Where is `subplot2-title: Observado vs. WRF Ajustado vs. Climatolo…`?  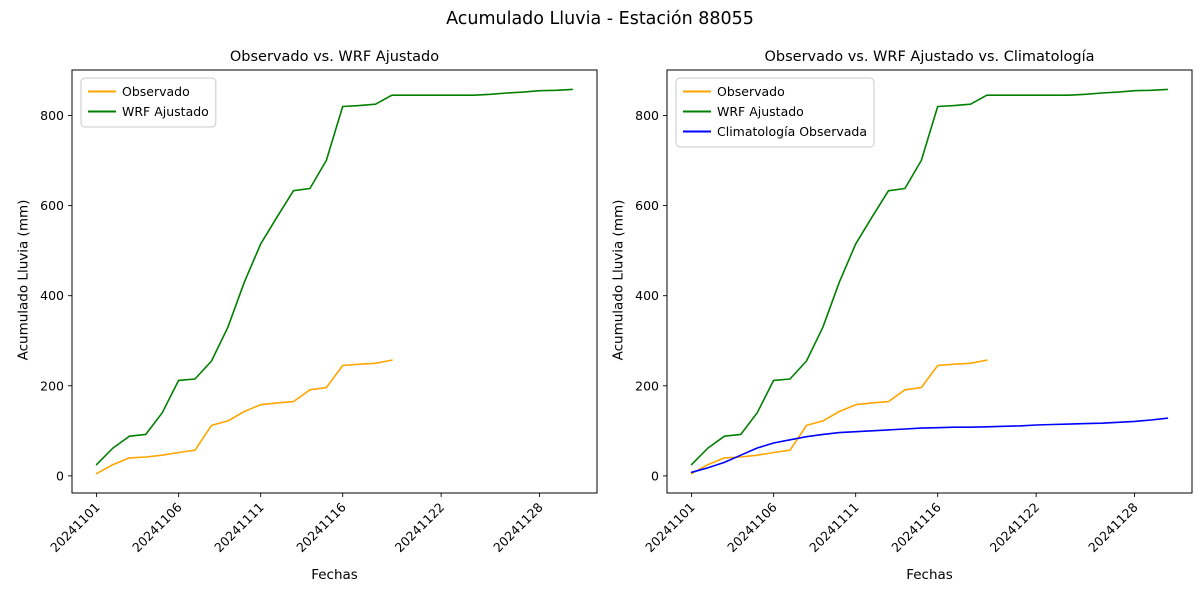 subplot2-title: Observado vs. WRF Ajustado vs. Climatolo… is located at coordinates (929, 57).